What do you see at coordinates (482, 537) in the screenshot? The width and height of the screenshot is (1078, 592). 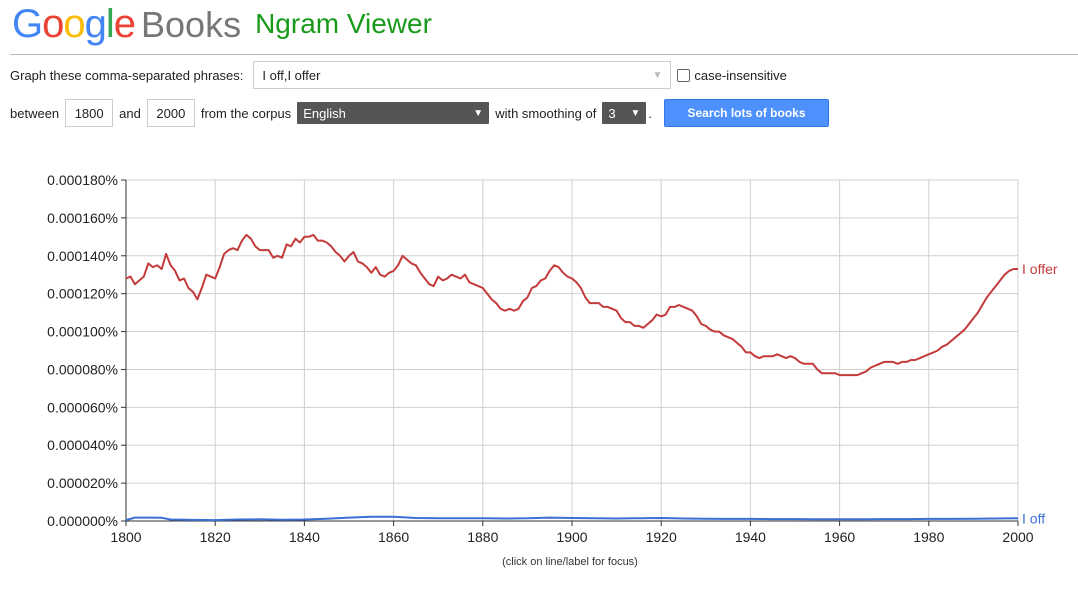 I see `x-tick-label: 1880` at bounding box center [482, 537].